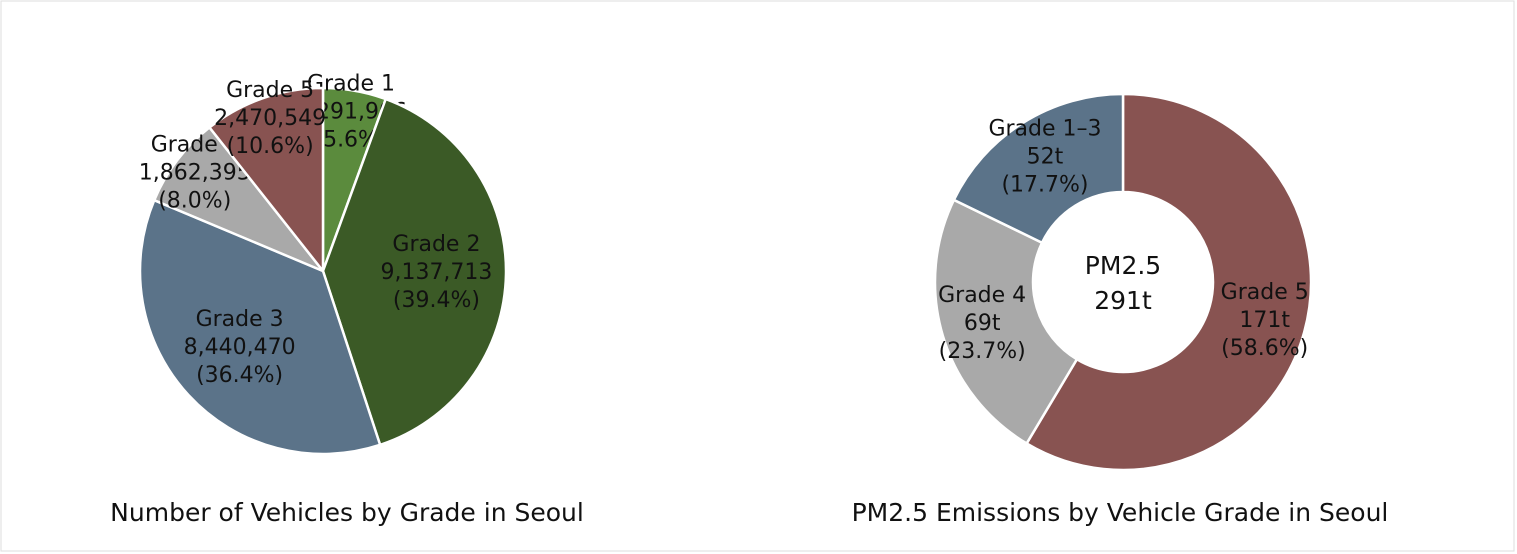 Image resolution: width=1517 pixels, height=554 pixels. Describe the element at coordinates (194, 201) in the screenshot. I see `slice-label: (8.0%)` at that location.